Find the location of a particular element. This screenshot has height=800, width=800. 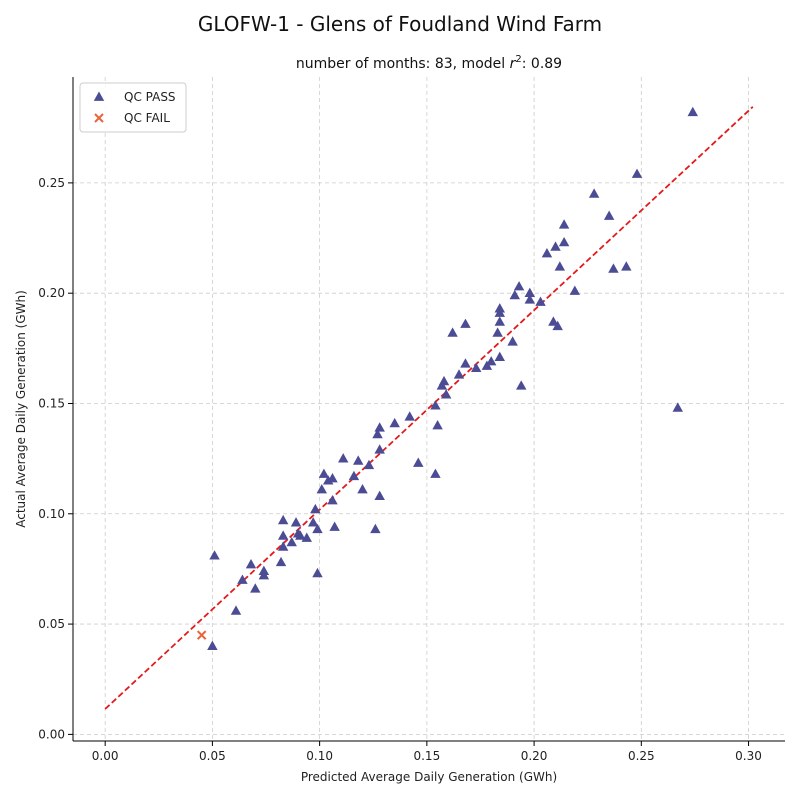

subtitle-suffix: : 0.89 is located at coordinates (542, 64).